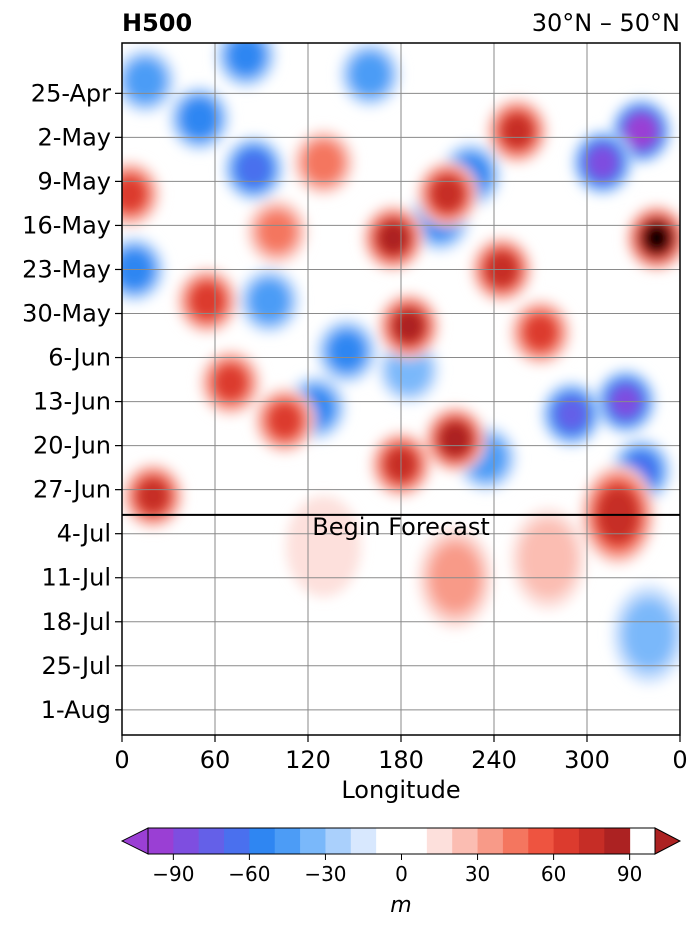 The image size is (700, 929). Describe the element at coordinates (401, 23) in the screenshot. I see `titles: H500 30°N – 50°N` at that location.